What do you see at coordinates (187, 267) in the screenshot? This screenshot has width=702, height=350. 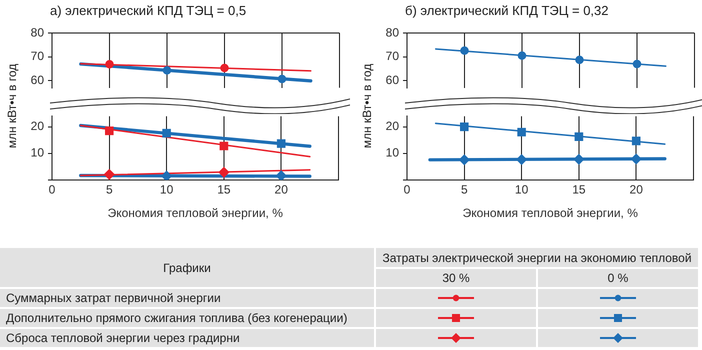 I see `text: Графики` at bounding box center [187, 267].